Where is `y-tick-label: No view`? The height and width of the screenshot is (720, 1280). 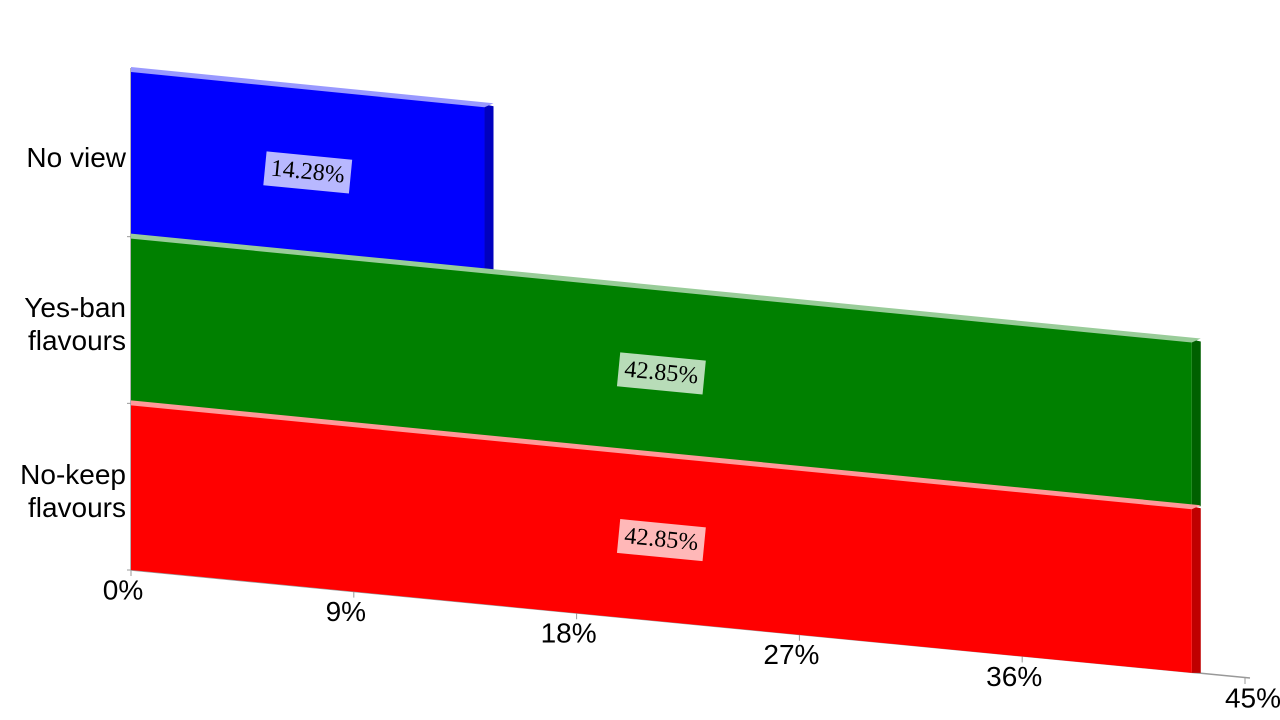 y-tick-label: No view is located at coordinates (76, 157).